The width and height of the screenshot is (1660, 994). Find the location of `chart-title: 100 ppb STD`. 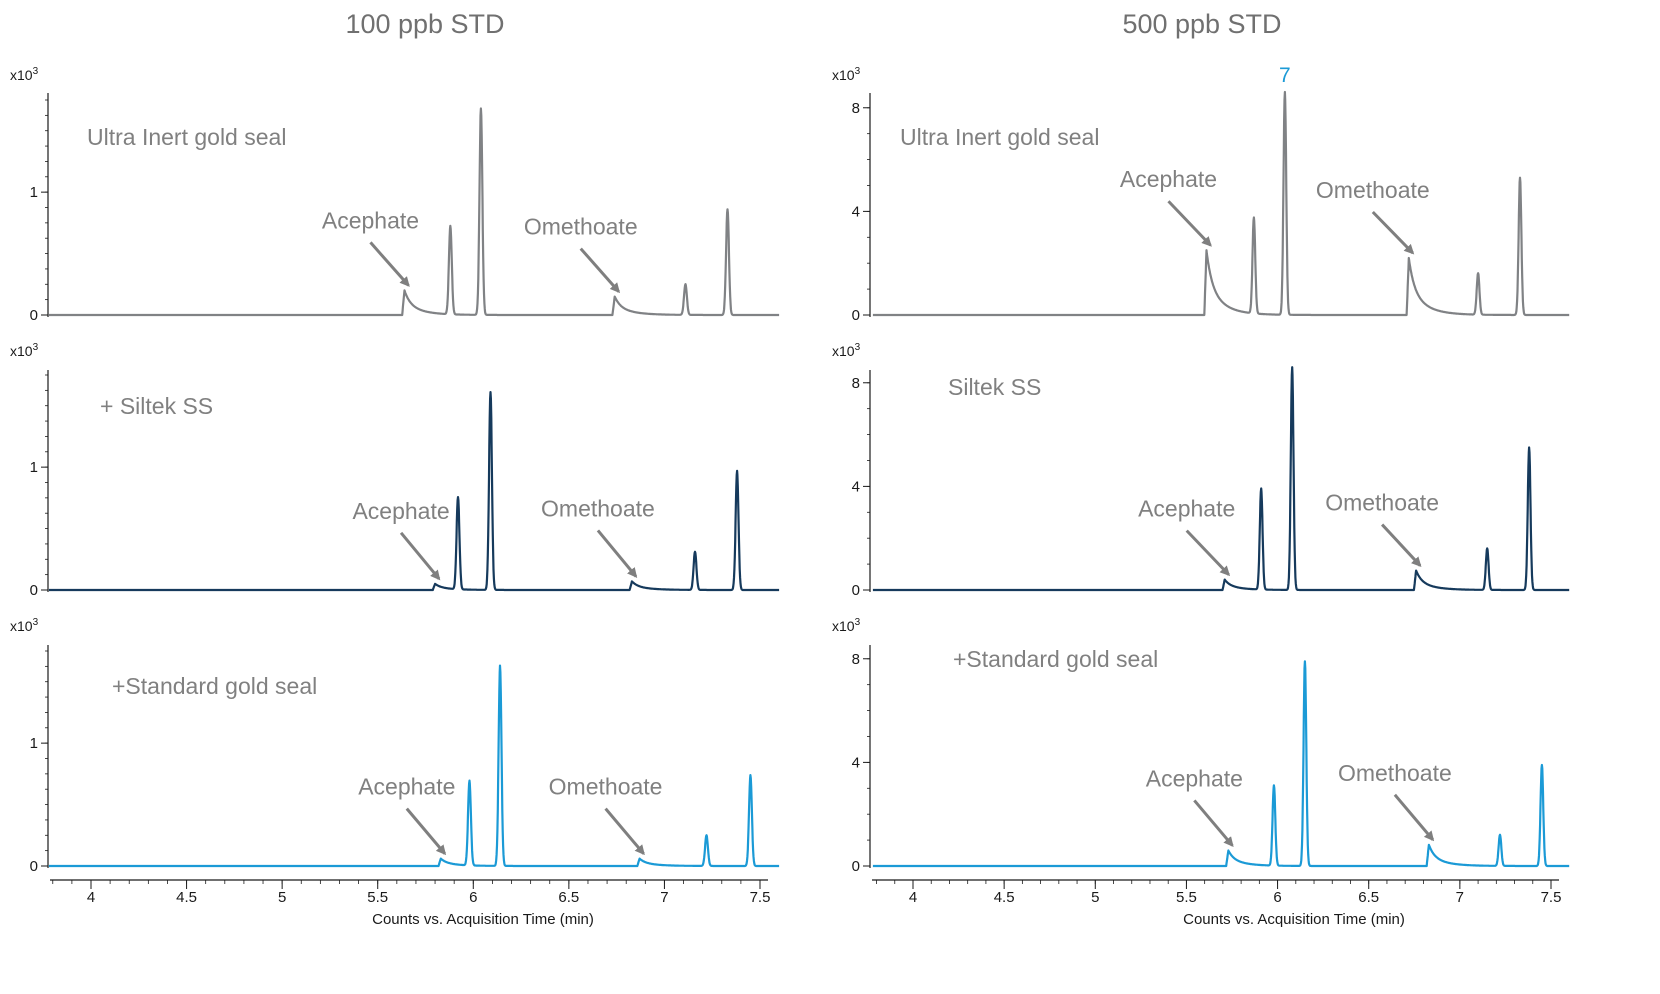

chart-title: 100 ppb STD is located at coordinates (424, 24).